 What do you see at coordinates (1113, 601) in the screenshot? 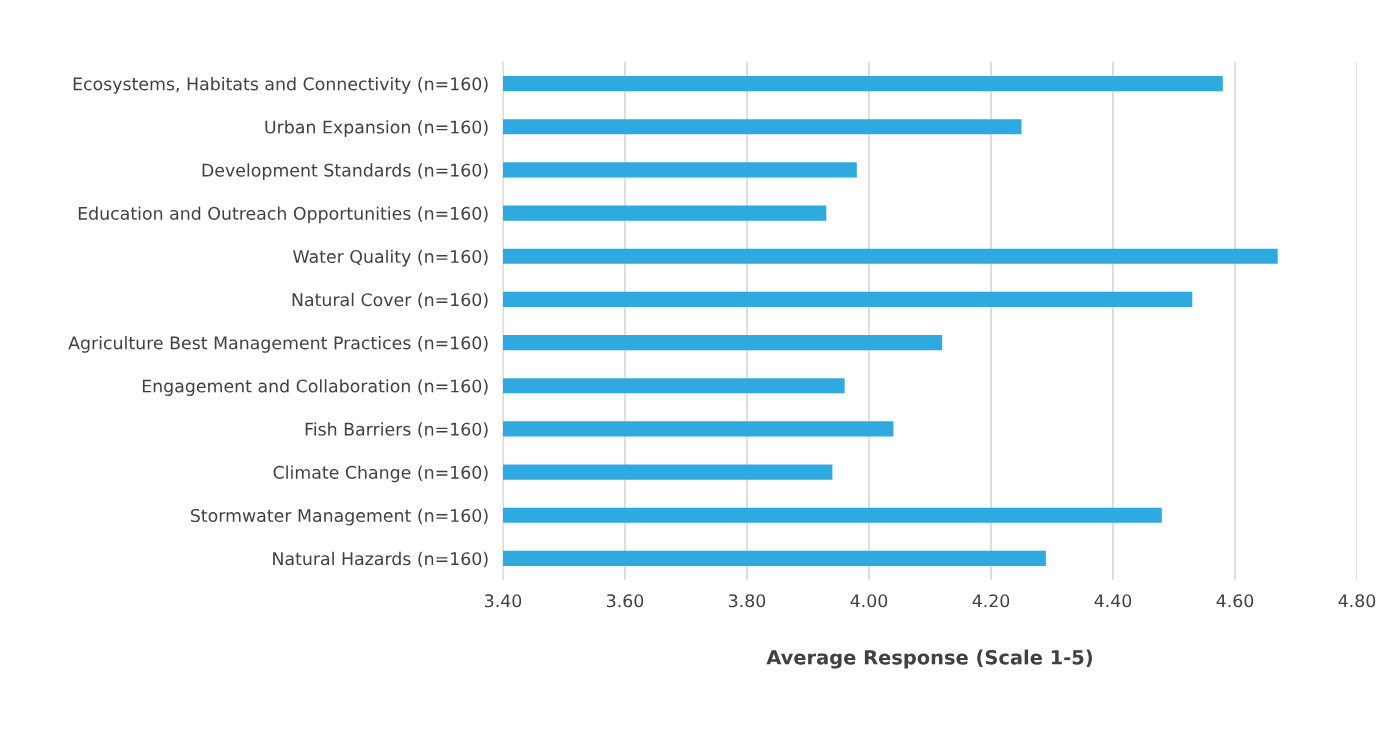
I see `x-tick-label: 4.40` at bounding box center [1113, 601].